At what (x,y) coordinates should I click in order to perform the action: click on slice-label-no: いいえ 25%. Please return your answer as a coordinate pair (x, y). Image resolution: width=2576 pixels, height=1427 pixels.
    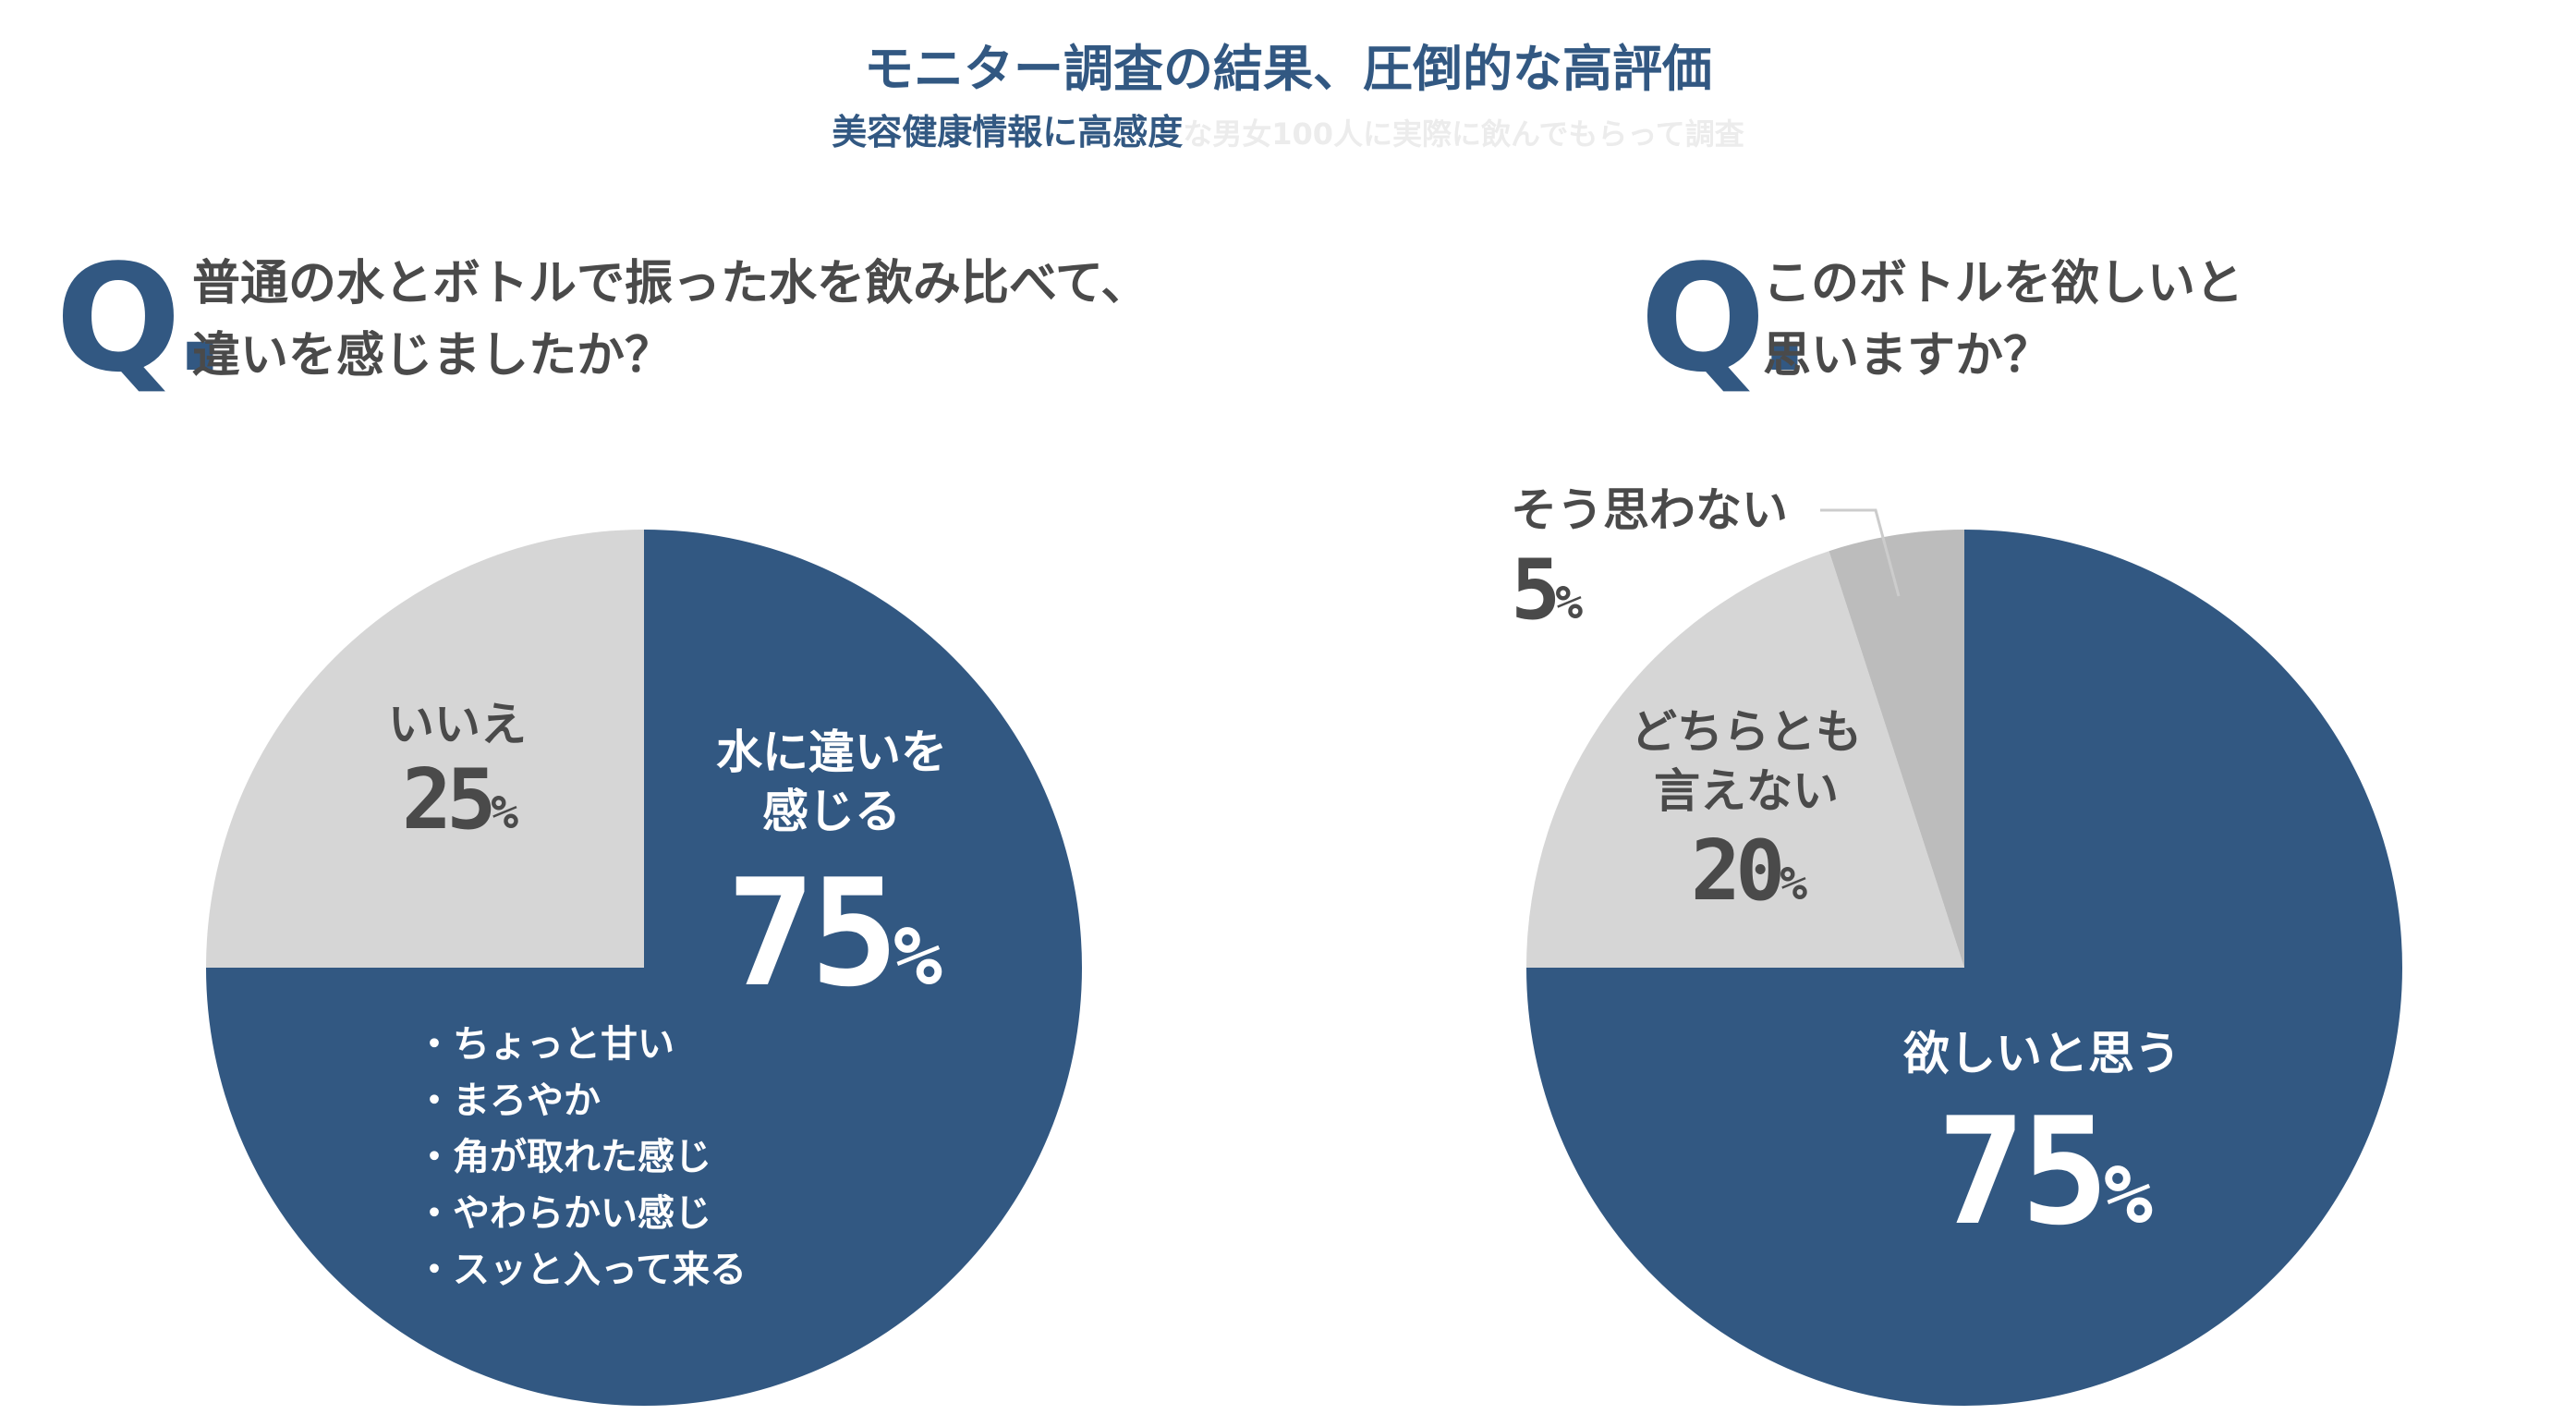
    Looking at the image, I should click on (457, 777).